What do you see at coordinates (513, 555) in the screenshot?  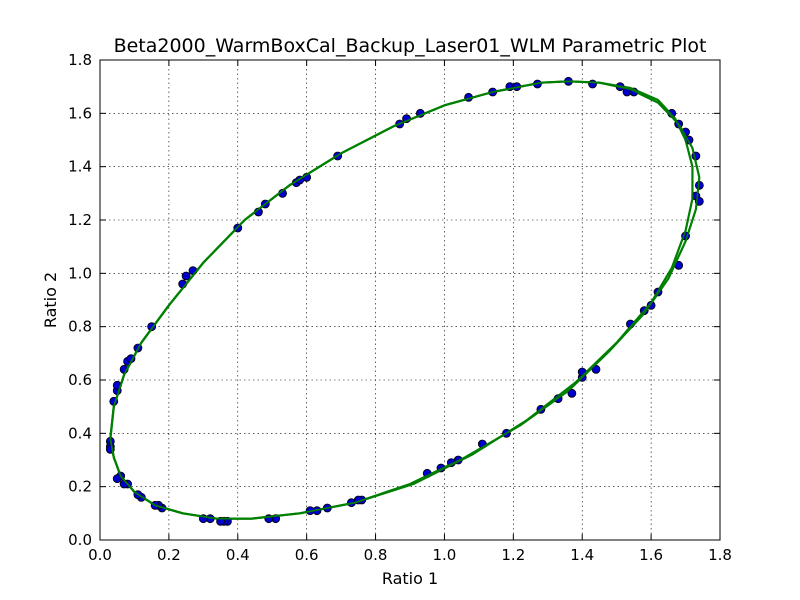 I see `x-tick-label: 1.2` at bounding box center [513, 555].